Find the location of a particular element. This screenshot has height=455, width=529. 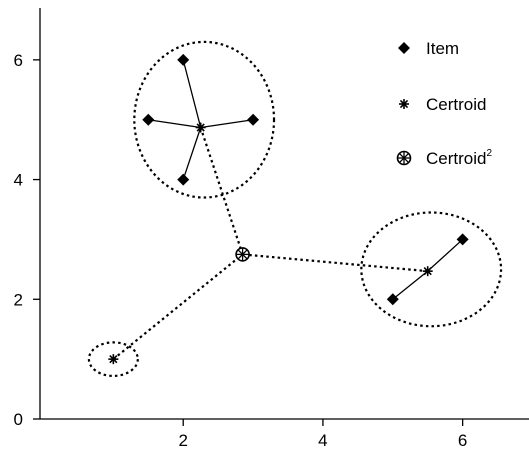

x-tick-label: 6 is located at coordinates (462, 440).